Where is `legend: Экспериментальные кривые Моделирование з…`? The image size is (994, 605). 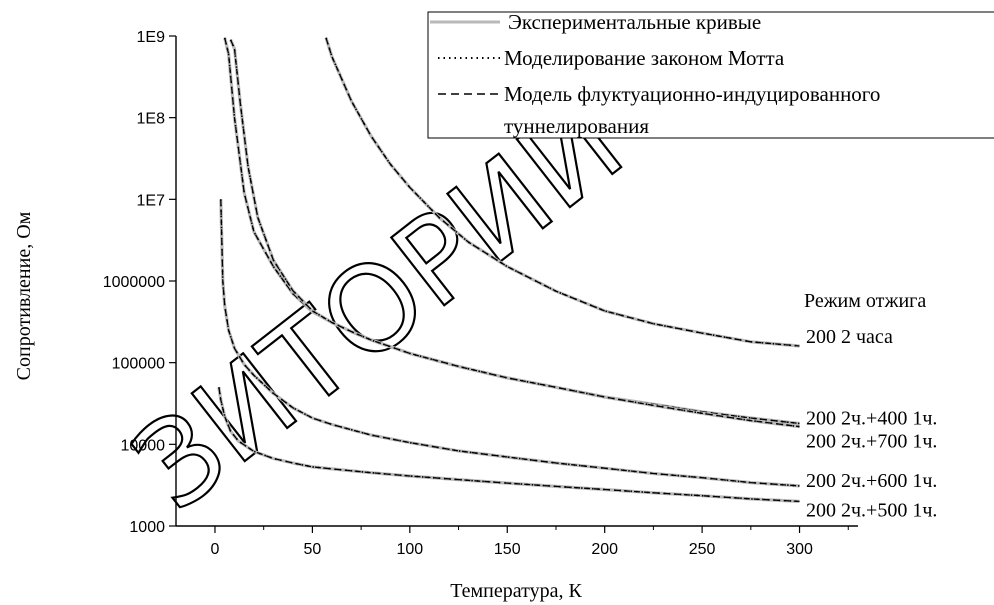
legend: Экспериментальные кривые Моделирование з… is located at coordinates (710, 74).